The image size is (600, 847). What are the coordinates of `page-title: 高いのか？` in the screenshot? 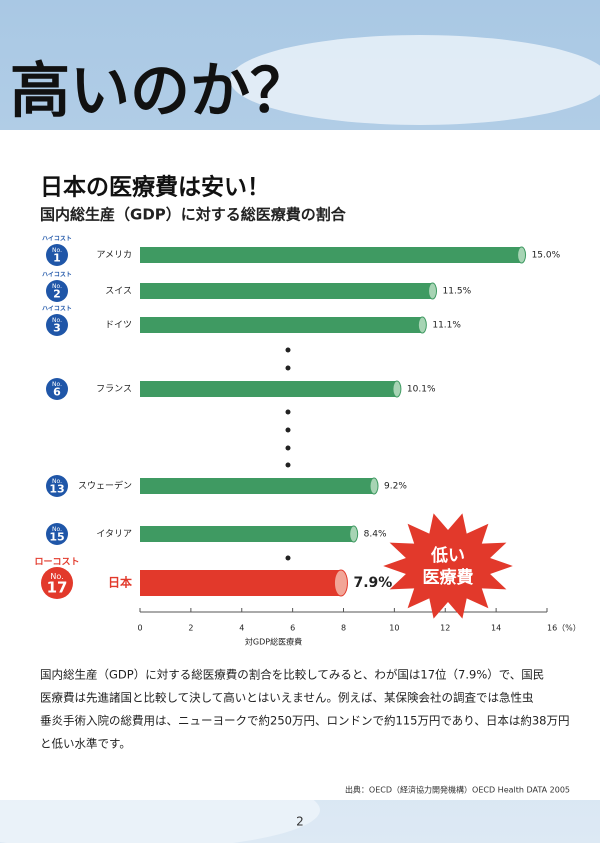 It's located at (160, 92).